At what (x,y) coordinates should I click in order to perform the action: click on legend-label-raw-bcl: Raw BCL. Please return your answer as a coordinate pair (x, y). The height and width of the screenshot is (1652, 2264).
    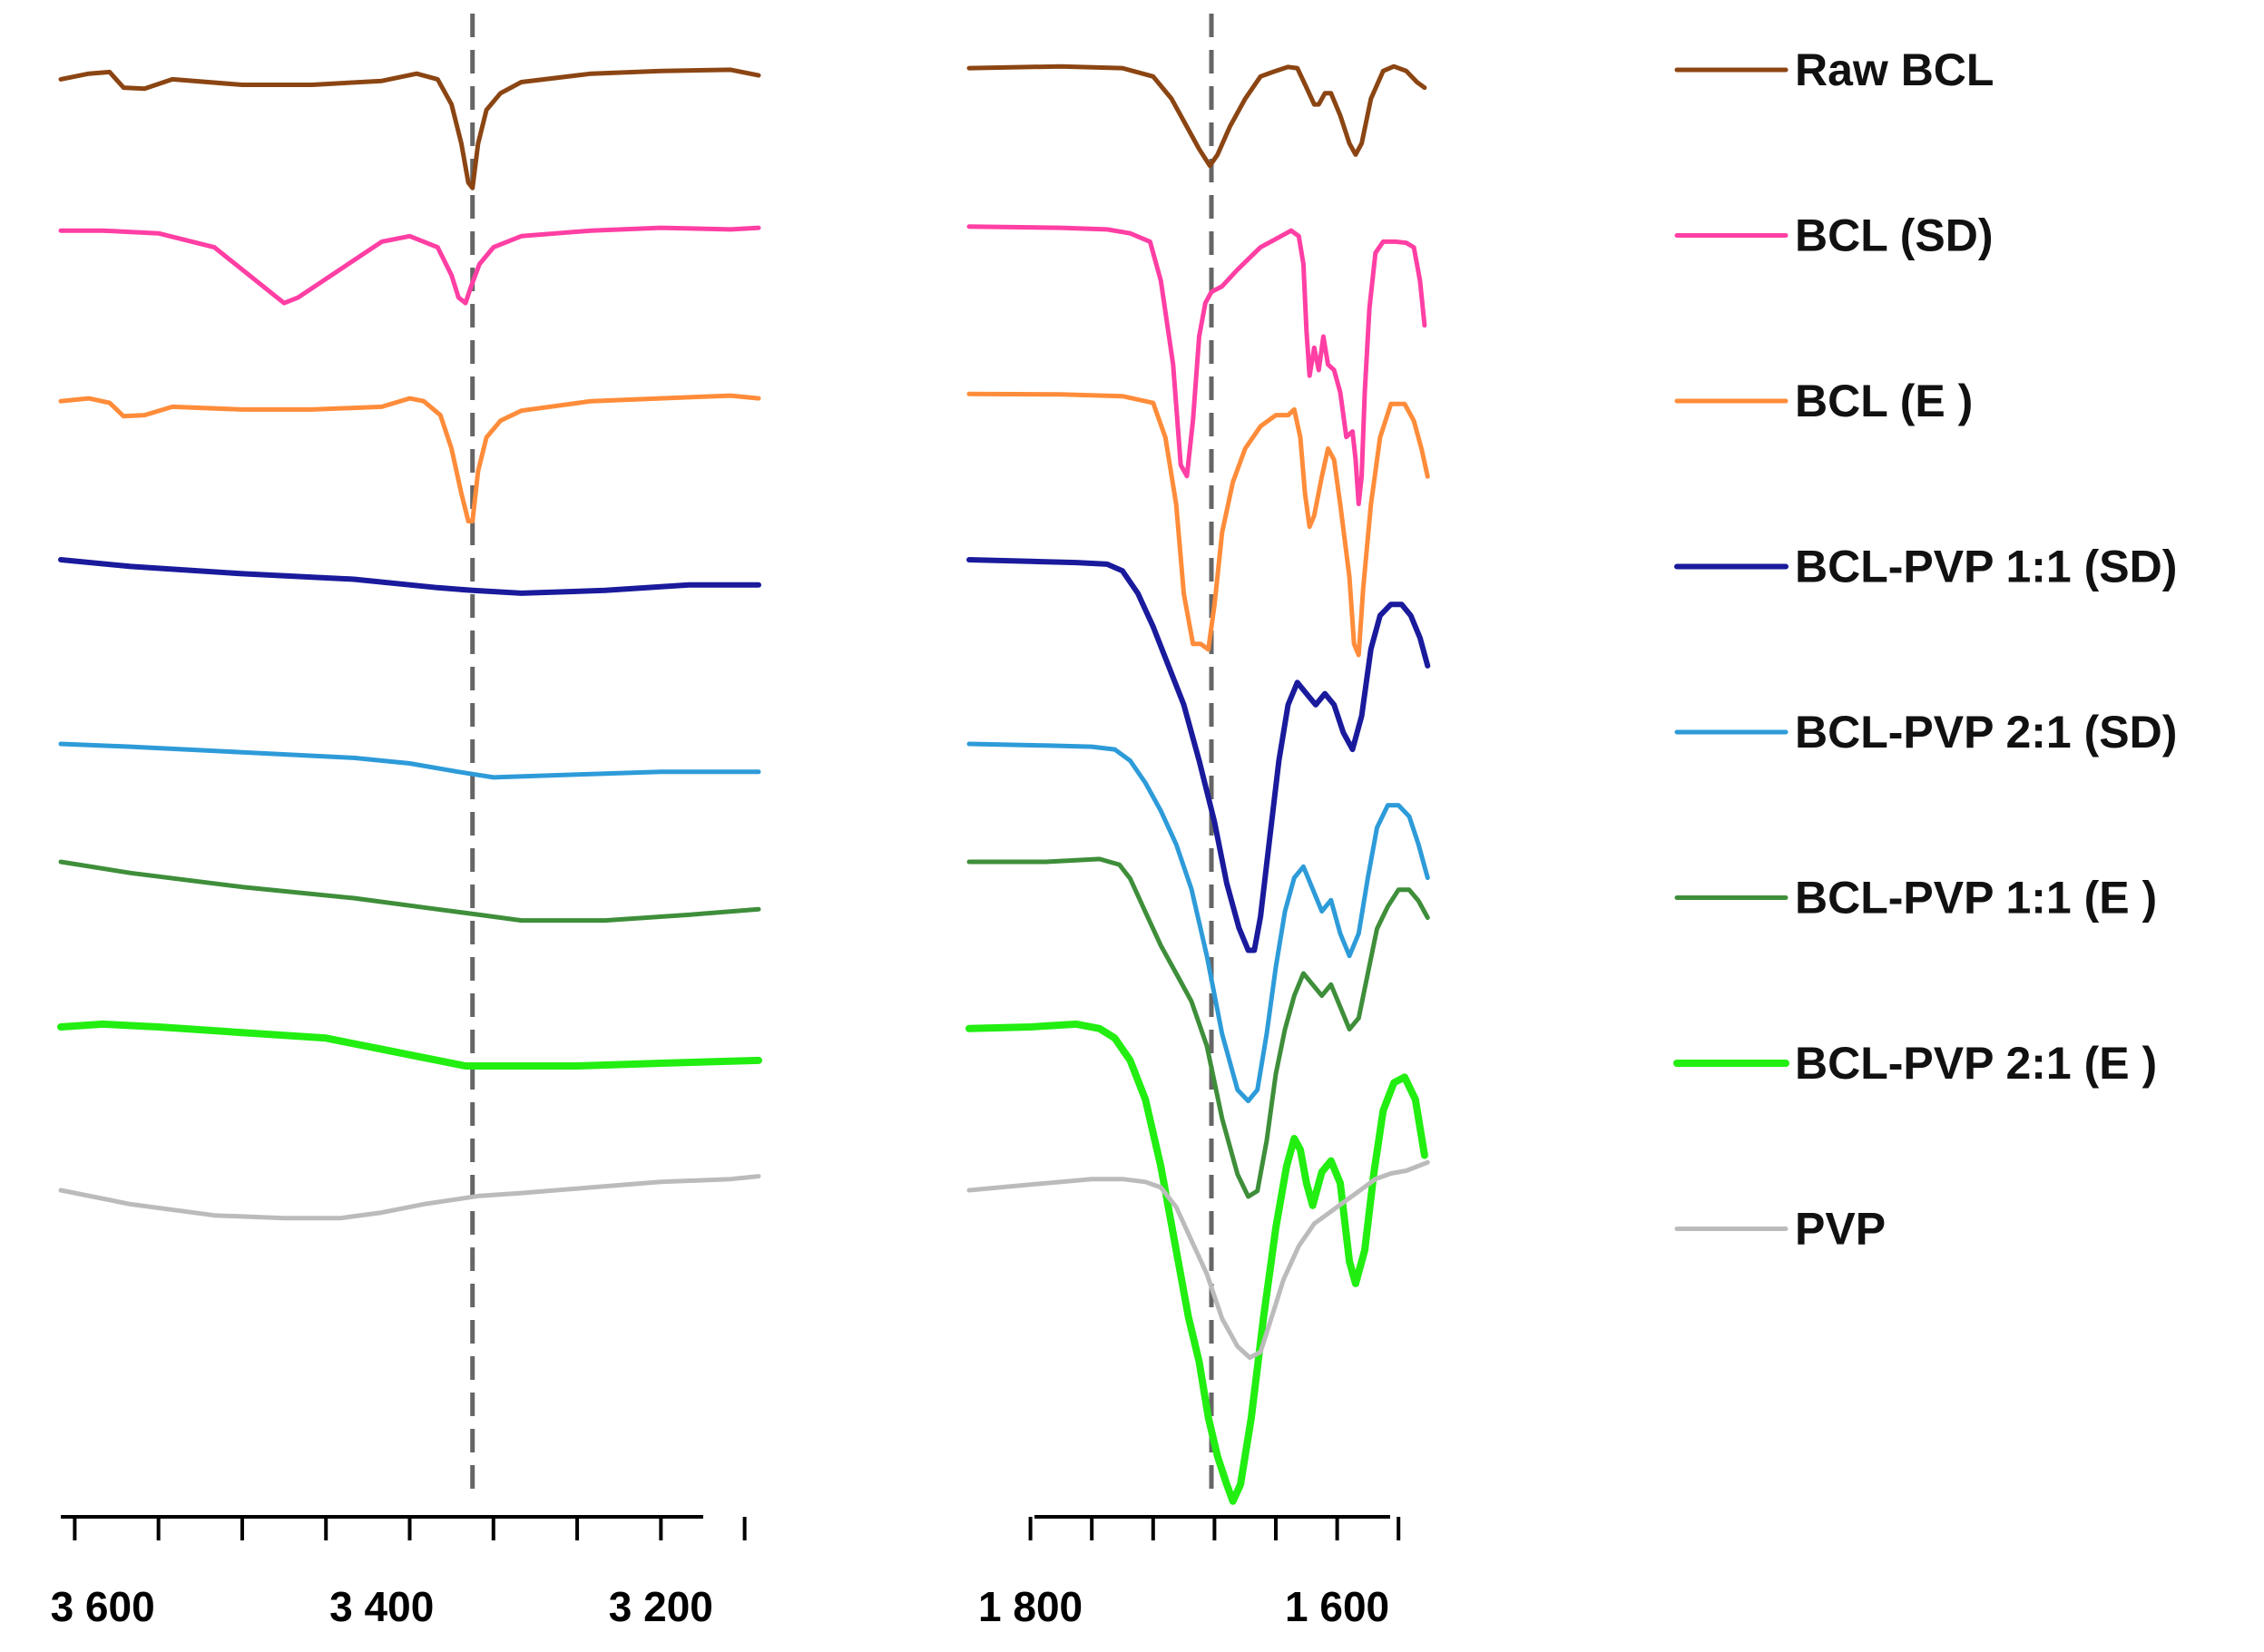
    Looking at the image, I should click on (1894, 69).